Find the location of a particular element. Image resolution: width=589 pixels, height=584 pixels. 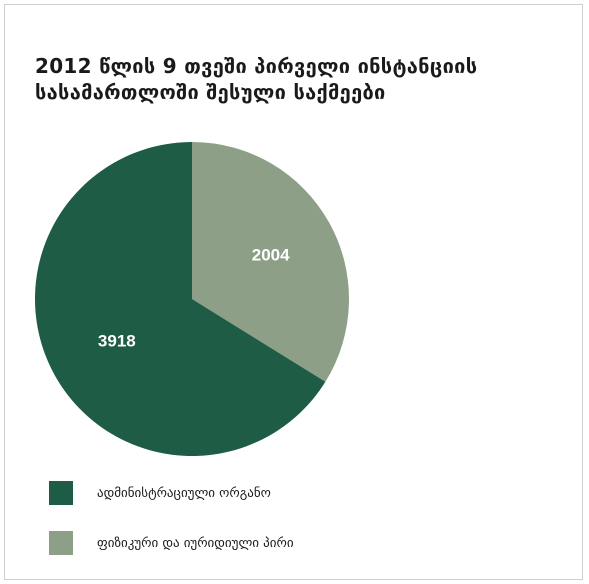

chart-title-line-2: სასამართლოში შესული საქმეები is located at coordinates (210, 92).